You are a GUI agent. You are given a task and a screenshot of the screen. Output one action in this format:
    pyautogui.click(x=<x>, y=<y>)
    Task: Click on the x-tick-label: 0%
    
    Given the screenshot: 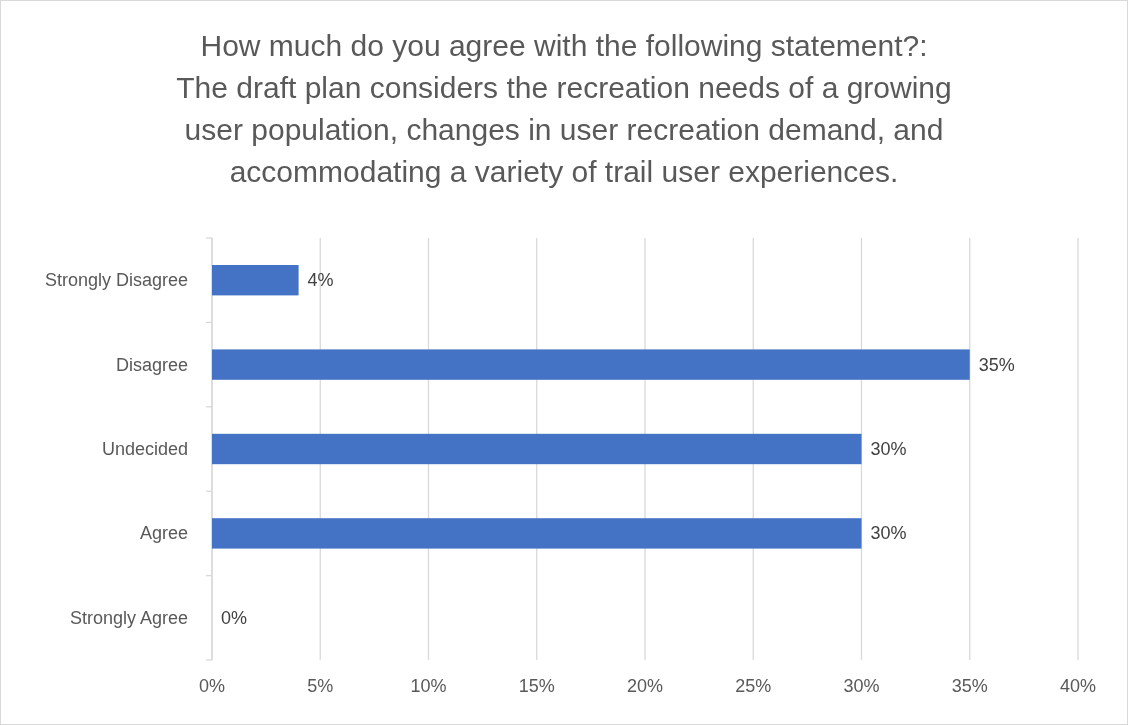 What is the action you would take?
    pyautogui.click(x=212, y=686)
    